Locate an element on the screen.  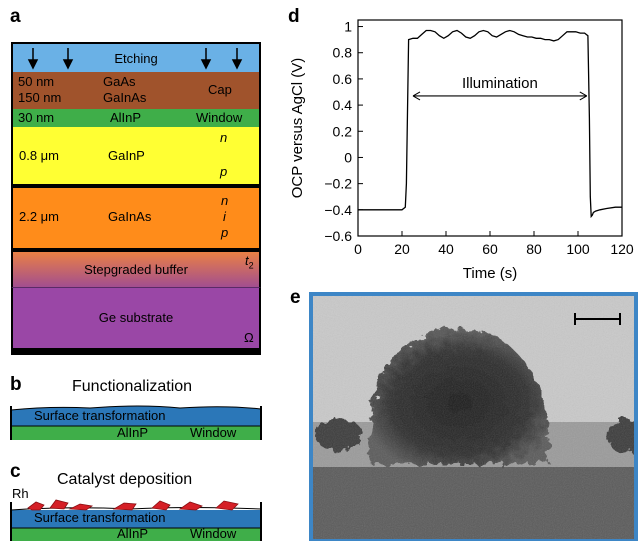
buffer-label: Stepgraded buffer is located at coordinates (136, 269).